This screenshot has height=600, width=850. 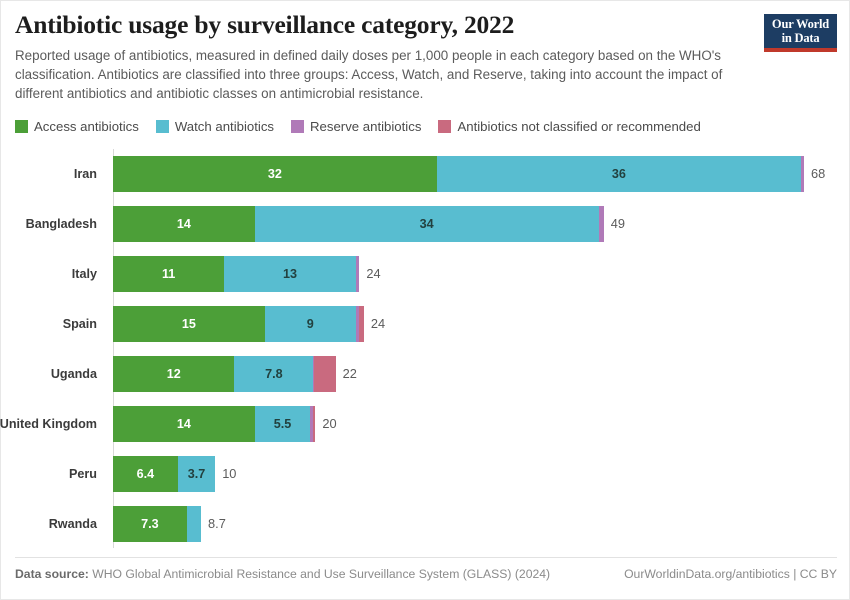 I want to click on our-world-in-data-logo: Our World in Data, so click(x=800, y=33).